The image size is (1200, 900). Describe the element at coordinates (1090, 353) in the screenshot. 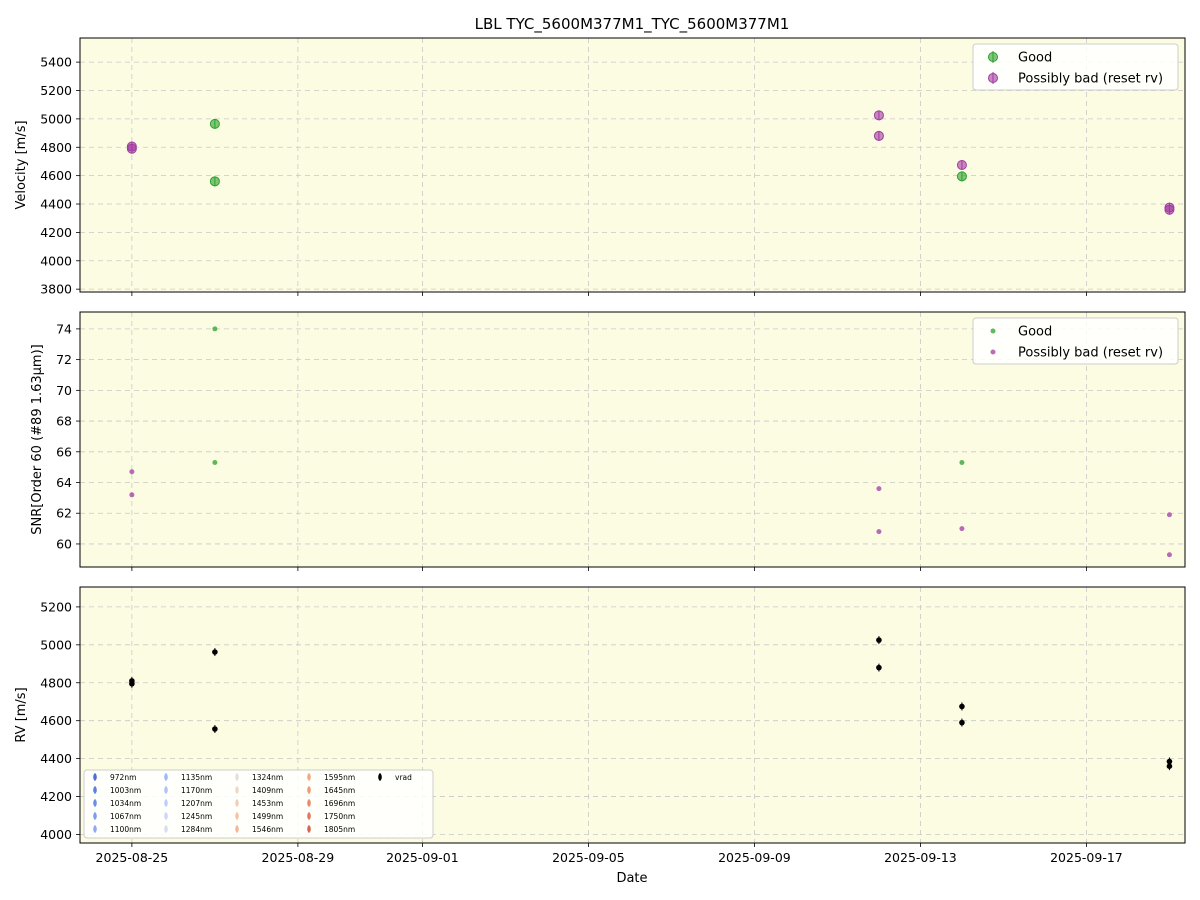

I see `legend-label: Possibly bad (reset rv)` at that location.